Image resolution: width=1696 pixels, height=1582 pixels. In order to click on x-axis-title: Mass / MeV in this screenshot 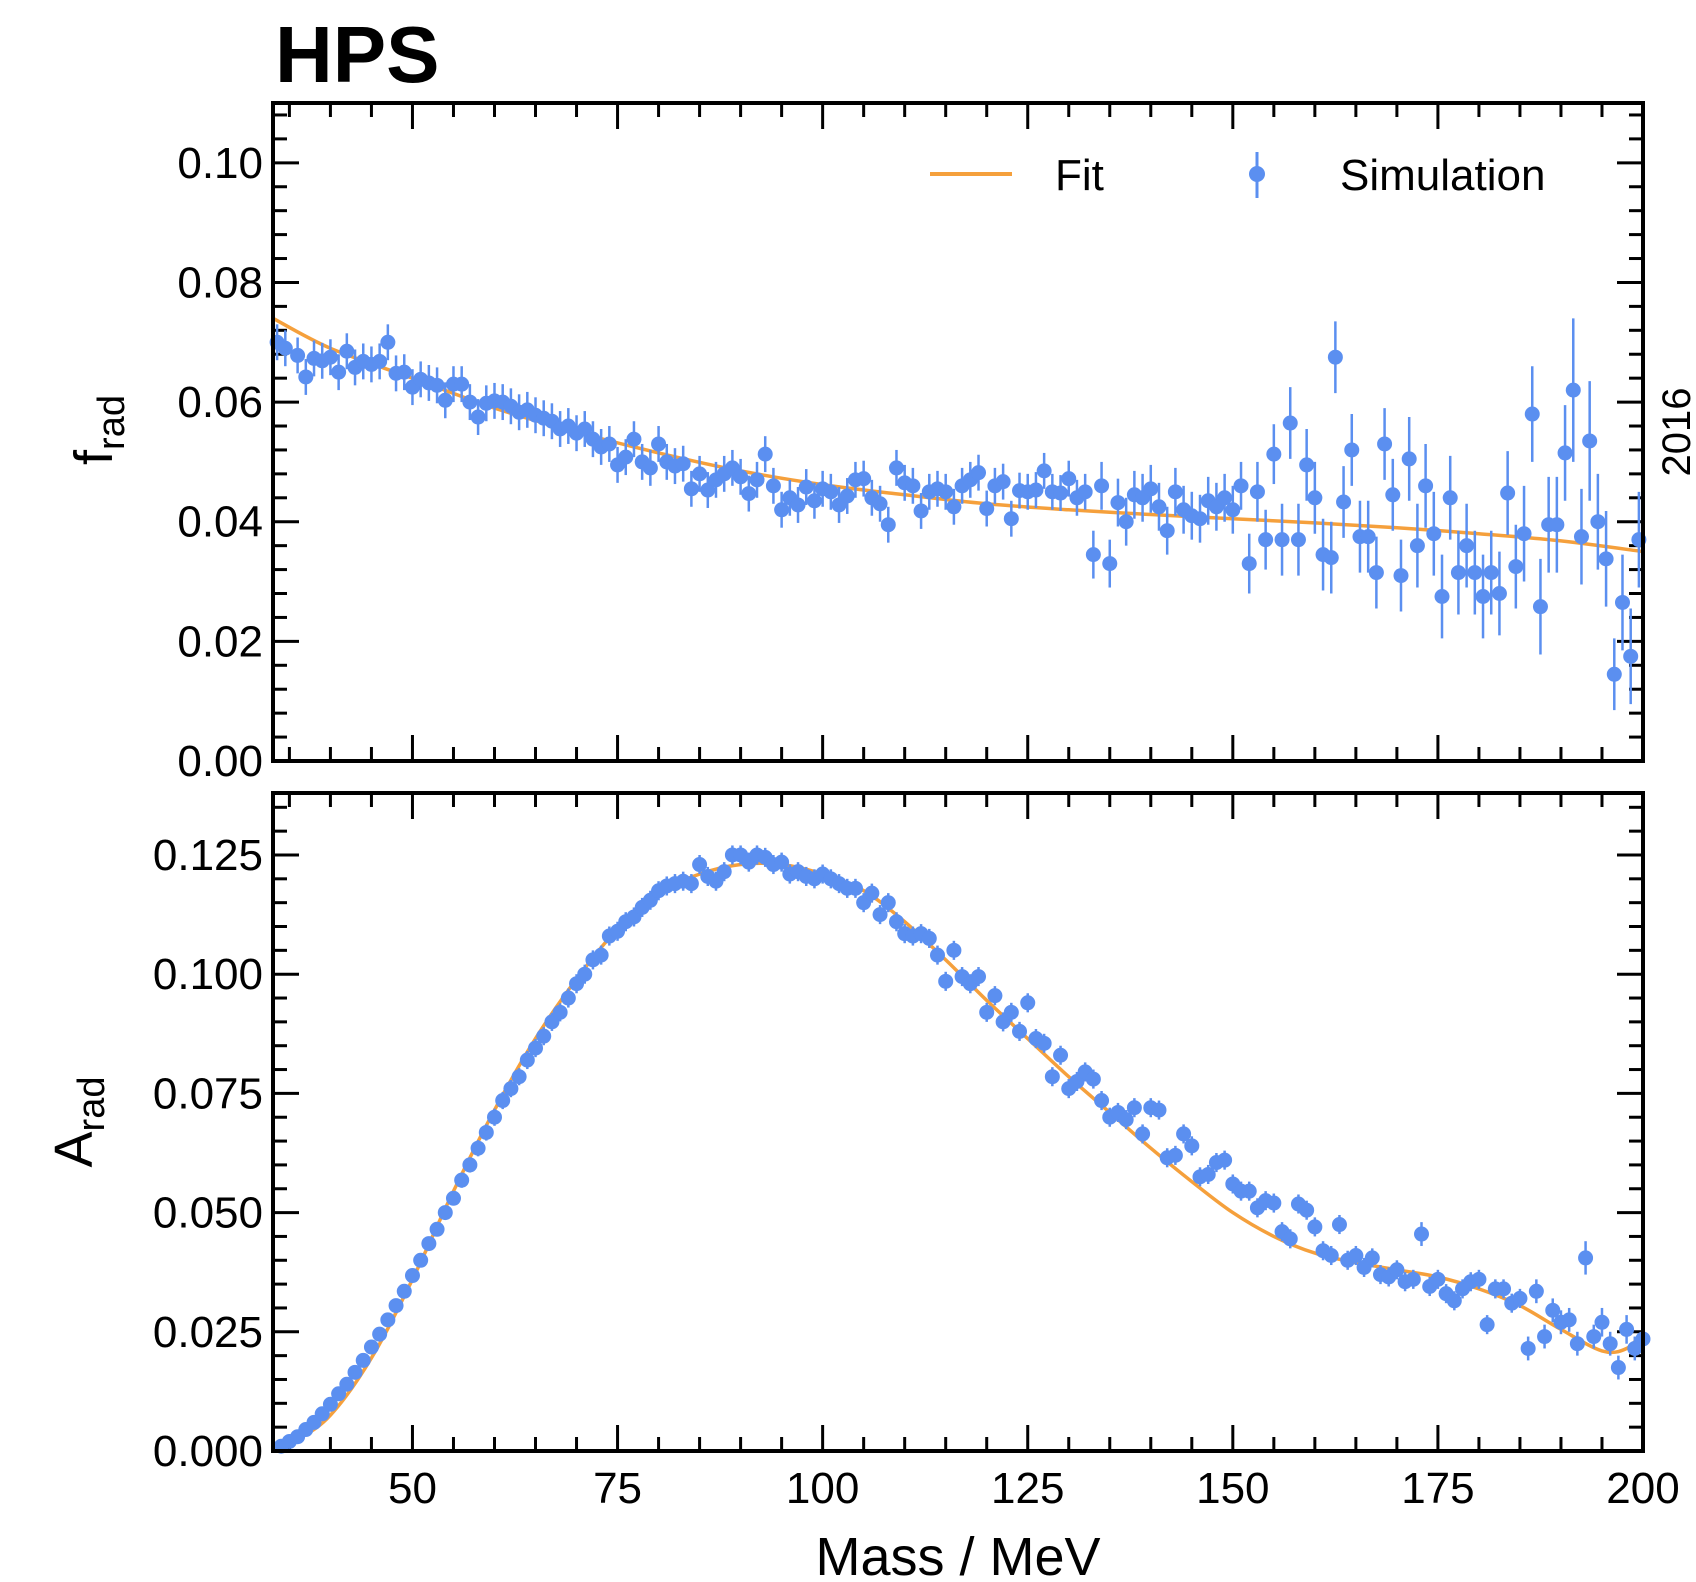, I will do `click(957, 1554)`.